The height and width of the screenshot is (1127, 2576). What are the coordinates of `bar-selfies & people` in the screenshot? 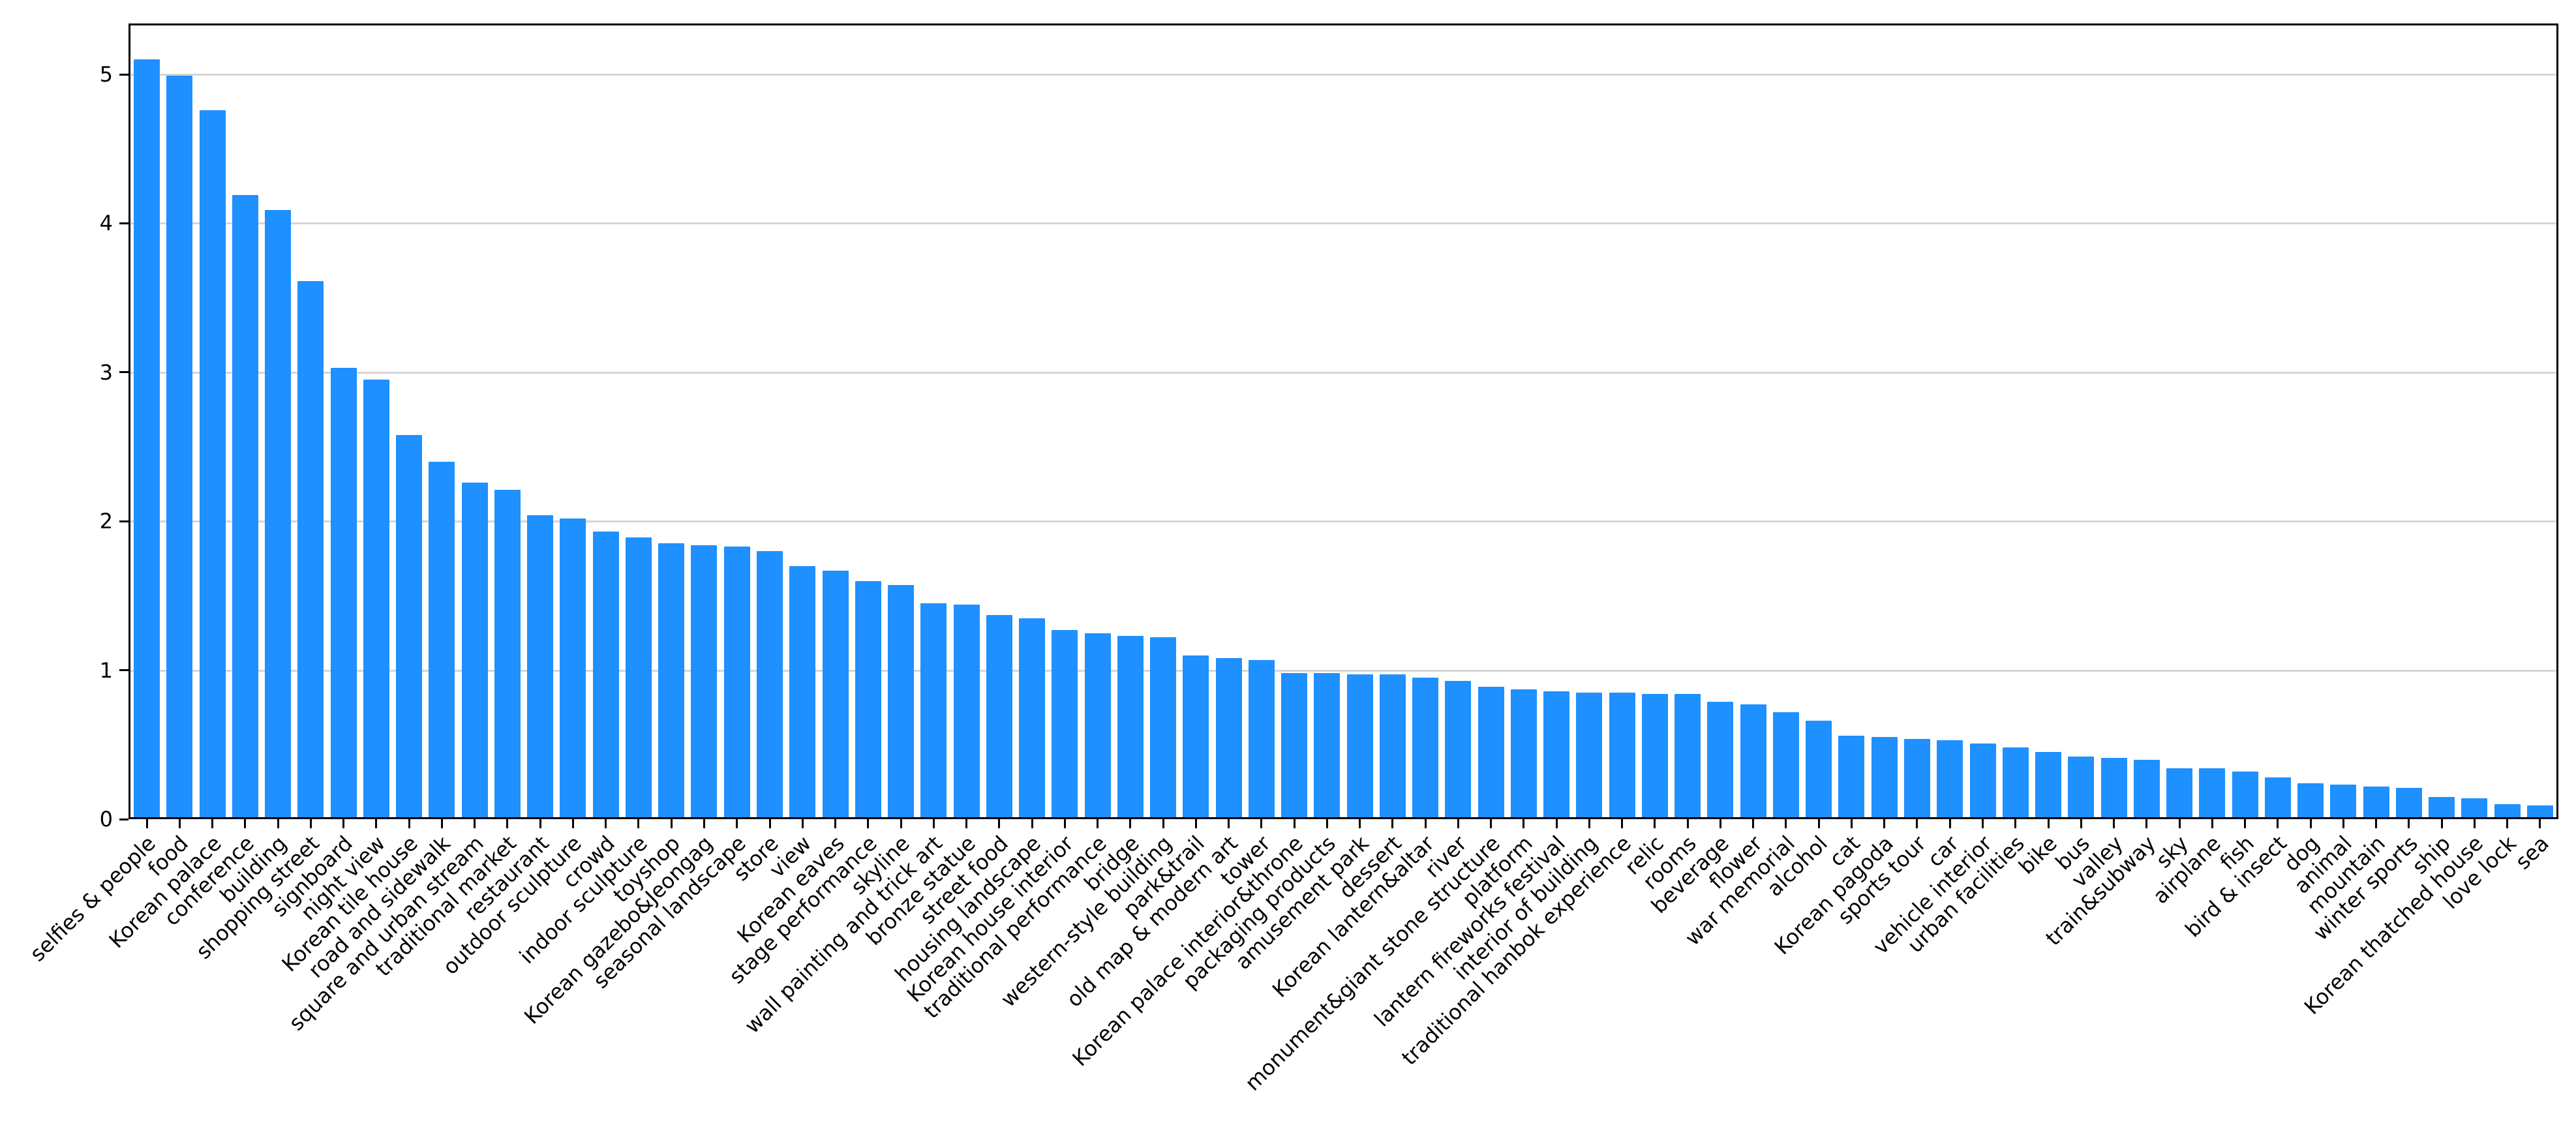 It's located at (147, 438).